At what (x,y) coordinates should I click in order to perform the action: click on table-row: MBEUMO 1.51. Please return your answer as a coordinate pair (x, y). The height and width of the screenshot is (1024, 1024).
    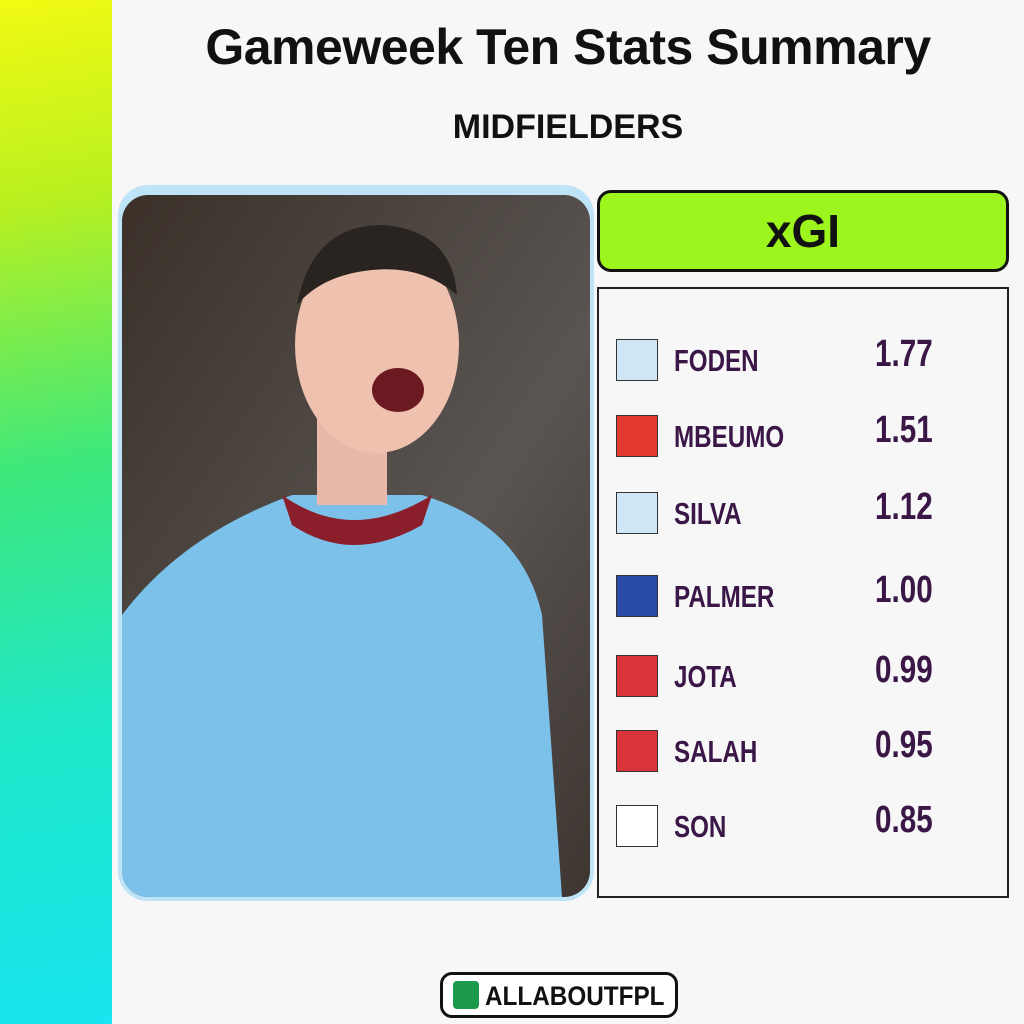
    Looking at the image, I should click on (803, 434).